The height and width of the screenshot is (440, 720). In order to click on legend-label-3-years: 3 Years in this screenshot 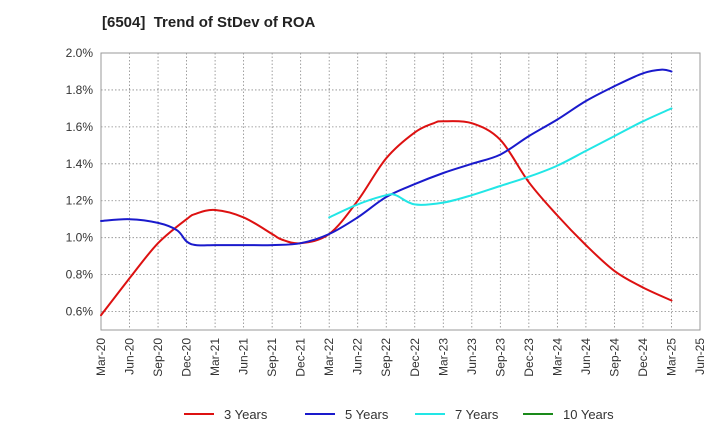, I will do `click(246, 414)`.